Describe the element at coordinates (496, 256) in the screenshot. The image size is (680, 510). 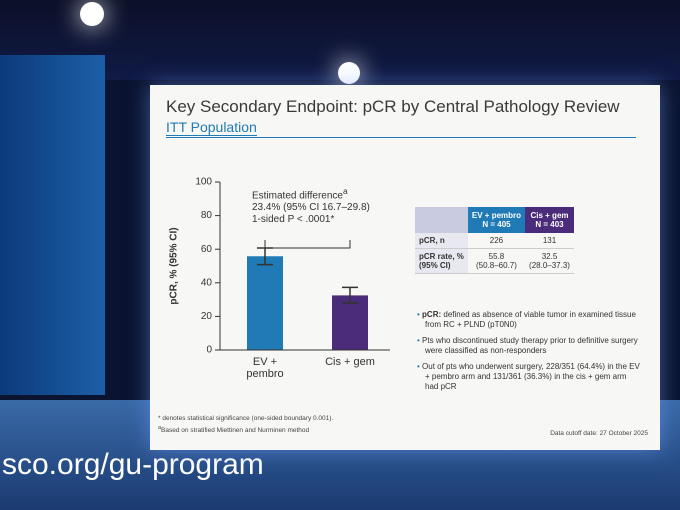
I see `cell-line: 55.8` at that location.